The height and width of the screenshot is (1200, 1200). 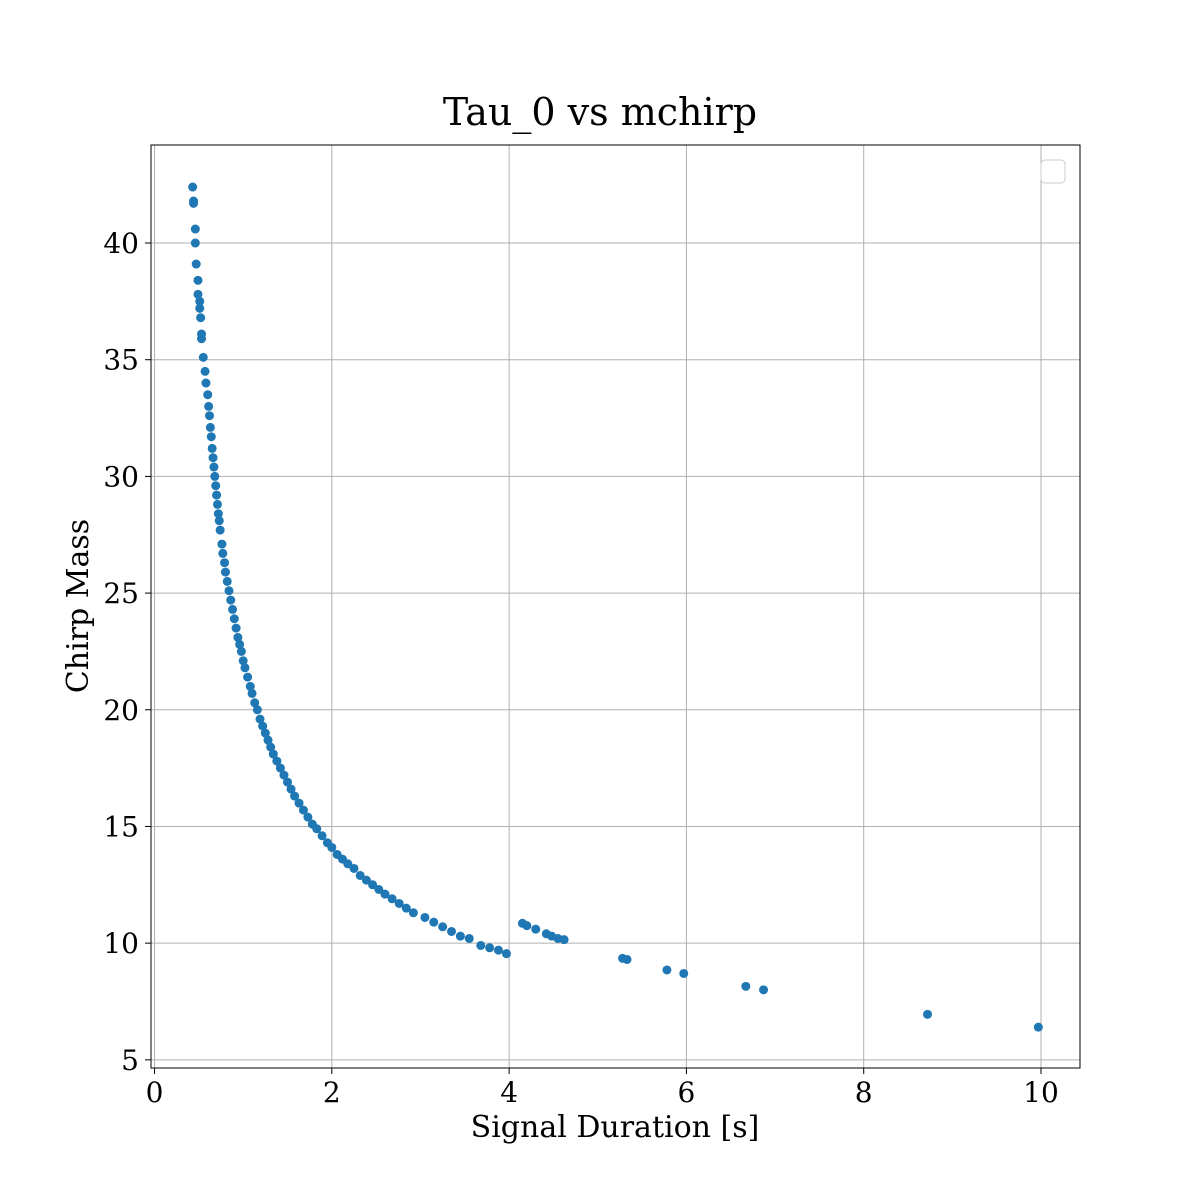 I want to click on y-tick-label: 5, so click(x=130, y=1060).